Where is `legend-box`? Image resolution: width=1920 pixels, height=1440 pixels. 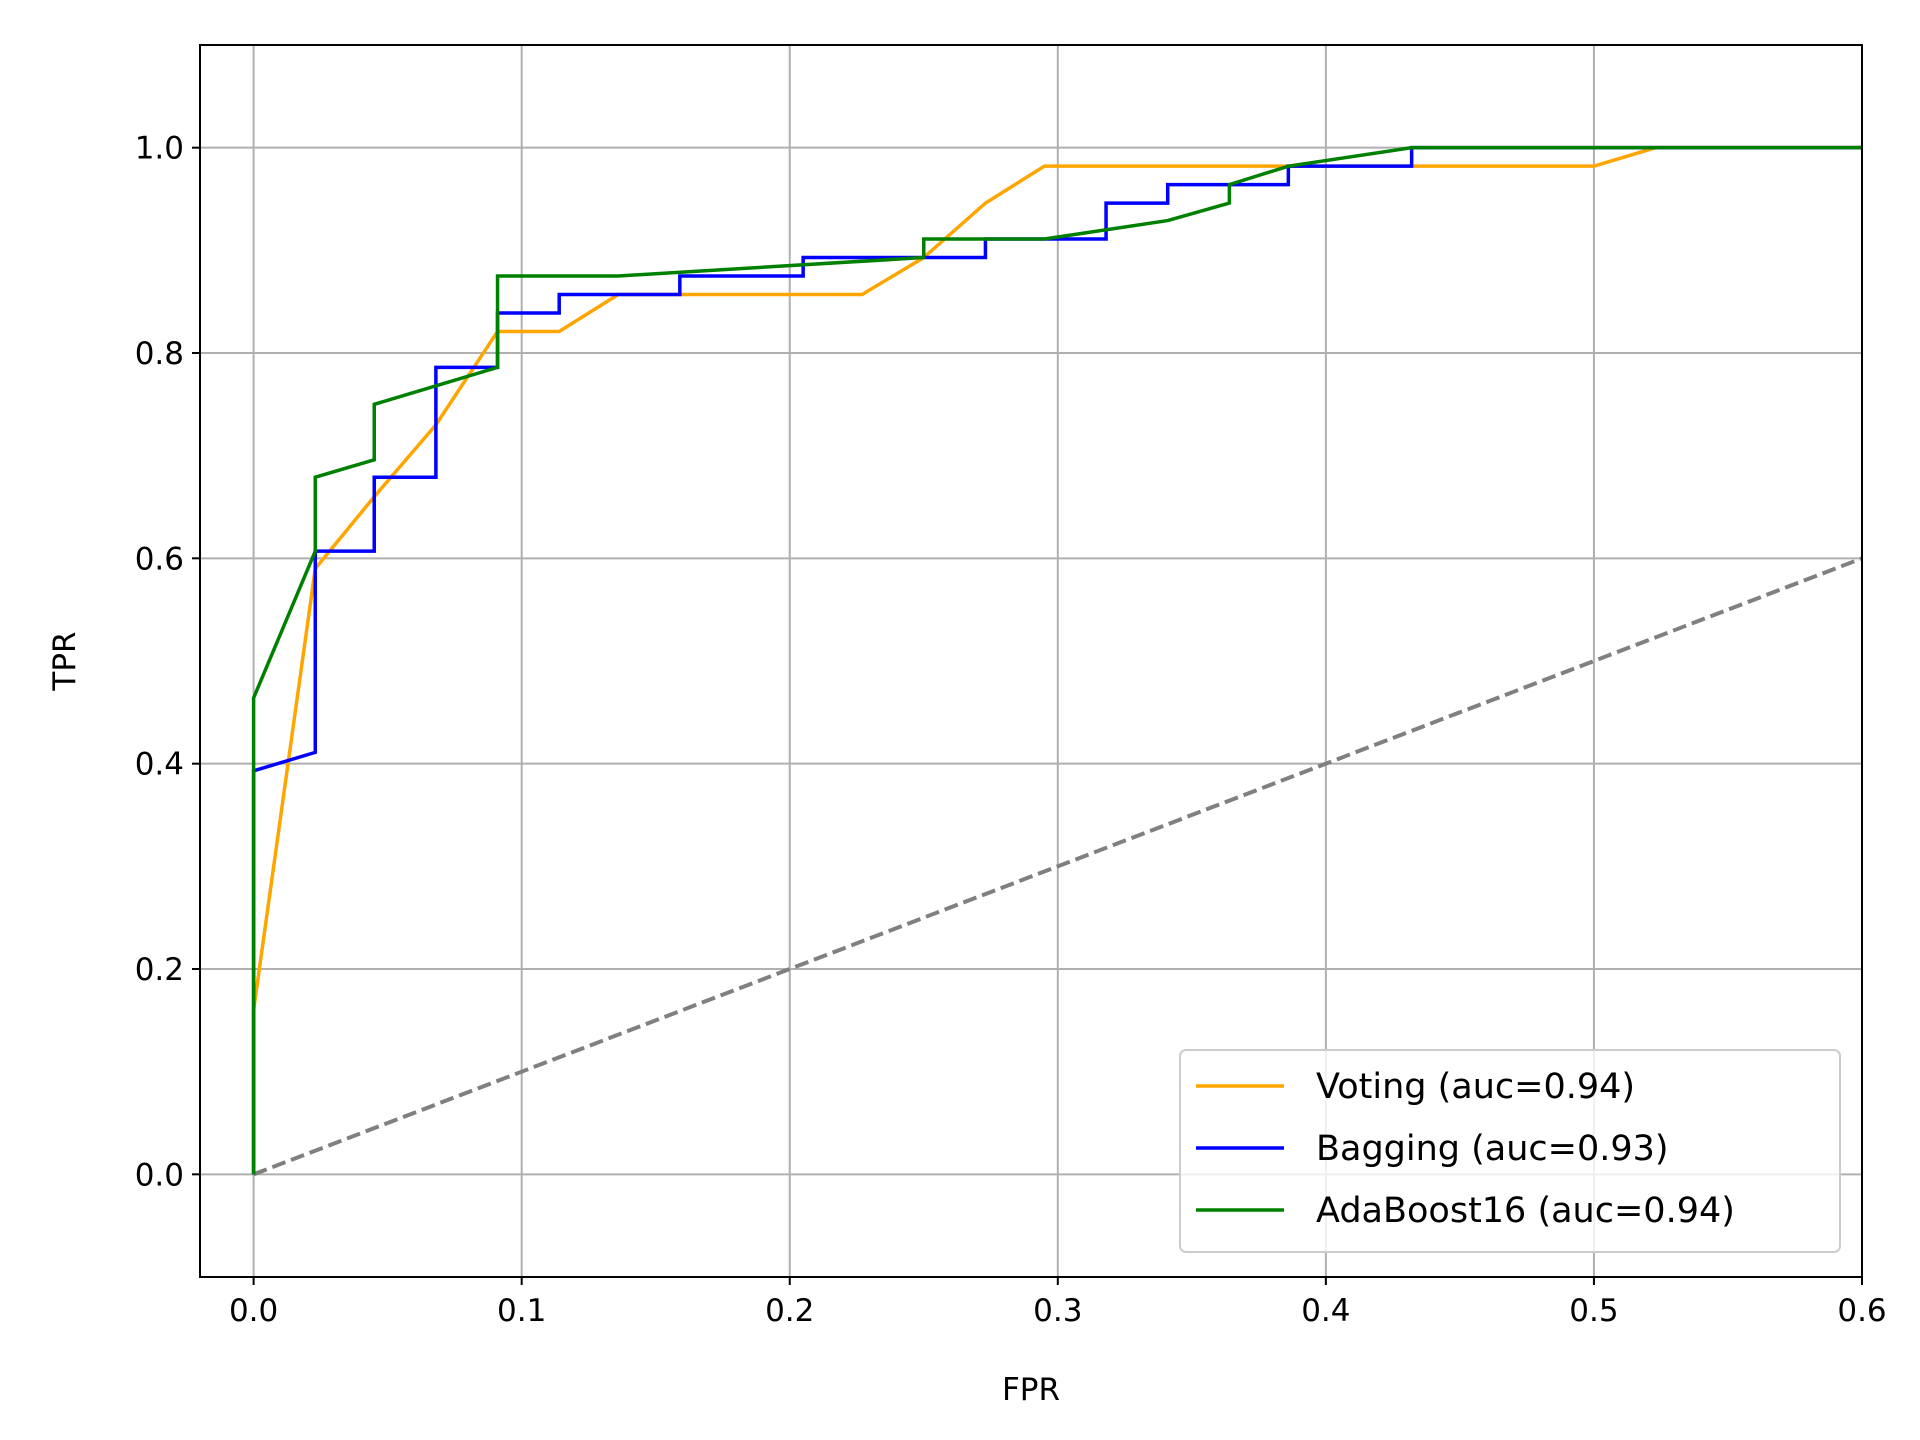
legend-box is located at coordinates (1510, 1151).